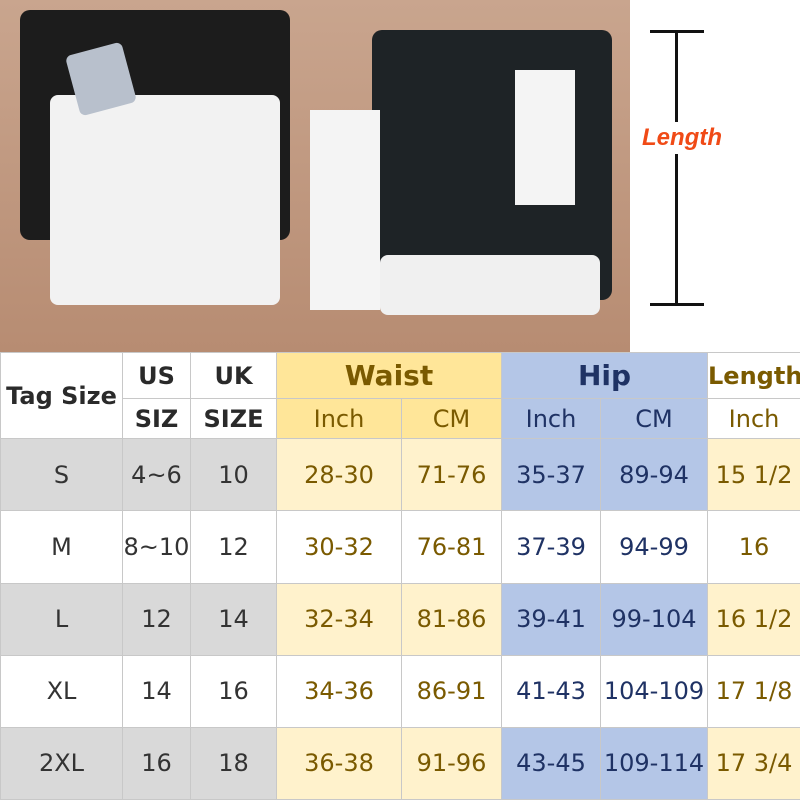 This screenshot has width=800, height=800. Describe the element at coordinates (61, 547) in the screenshot. I see `tag-size-cell: M` at that location.